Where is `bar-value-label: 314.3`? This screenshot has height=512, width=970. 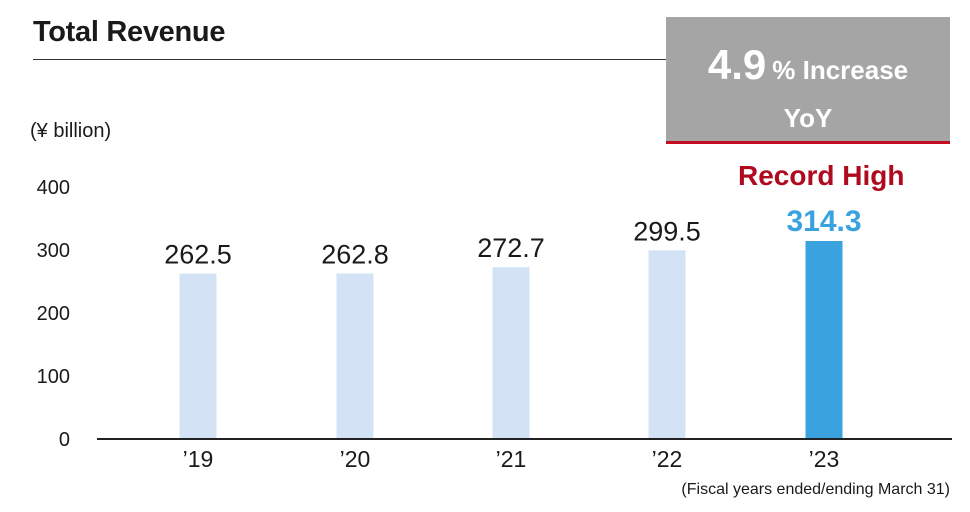
bar-value-label: 314.3 is located at coordinates (823, 221).